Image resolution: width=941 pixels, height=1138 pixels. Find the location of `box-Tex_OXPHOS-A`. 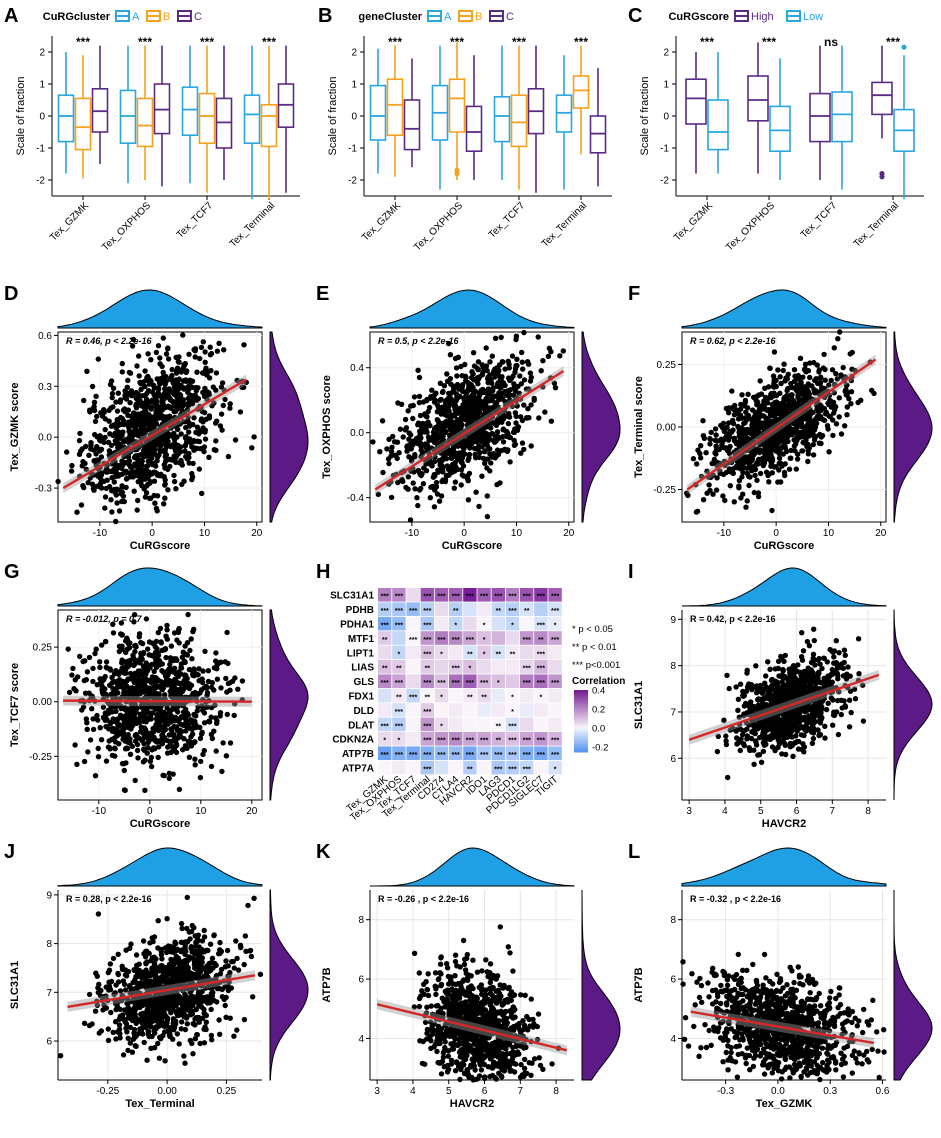

box-Tex_OXPHOS-A is located at coordinates (440, 117).